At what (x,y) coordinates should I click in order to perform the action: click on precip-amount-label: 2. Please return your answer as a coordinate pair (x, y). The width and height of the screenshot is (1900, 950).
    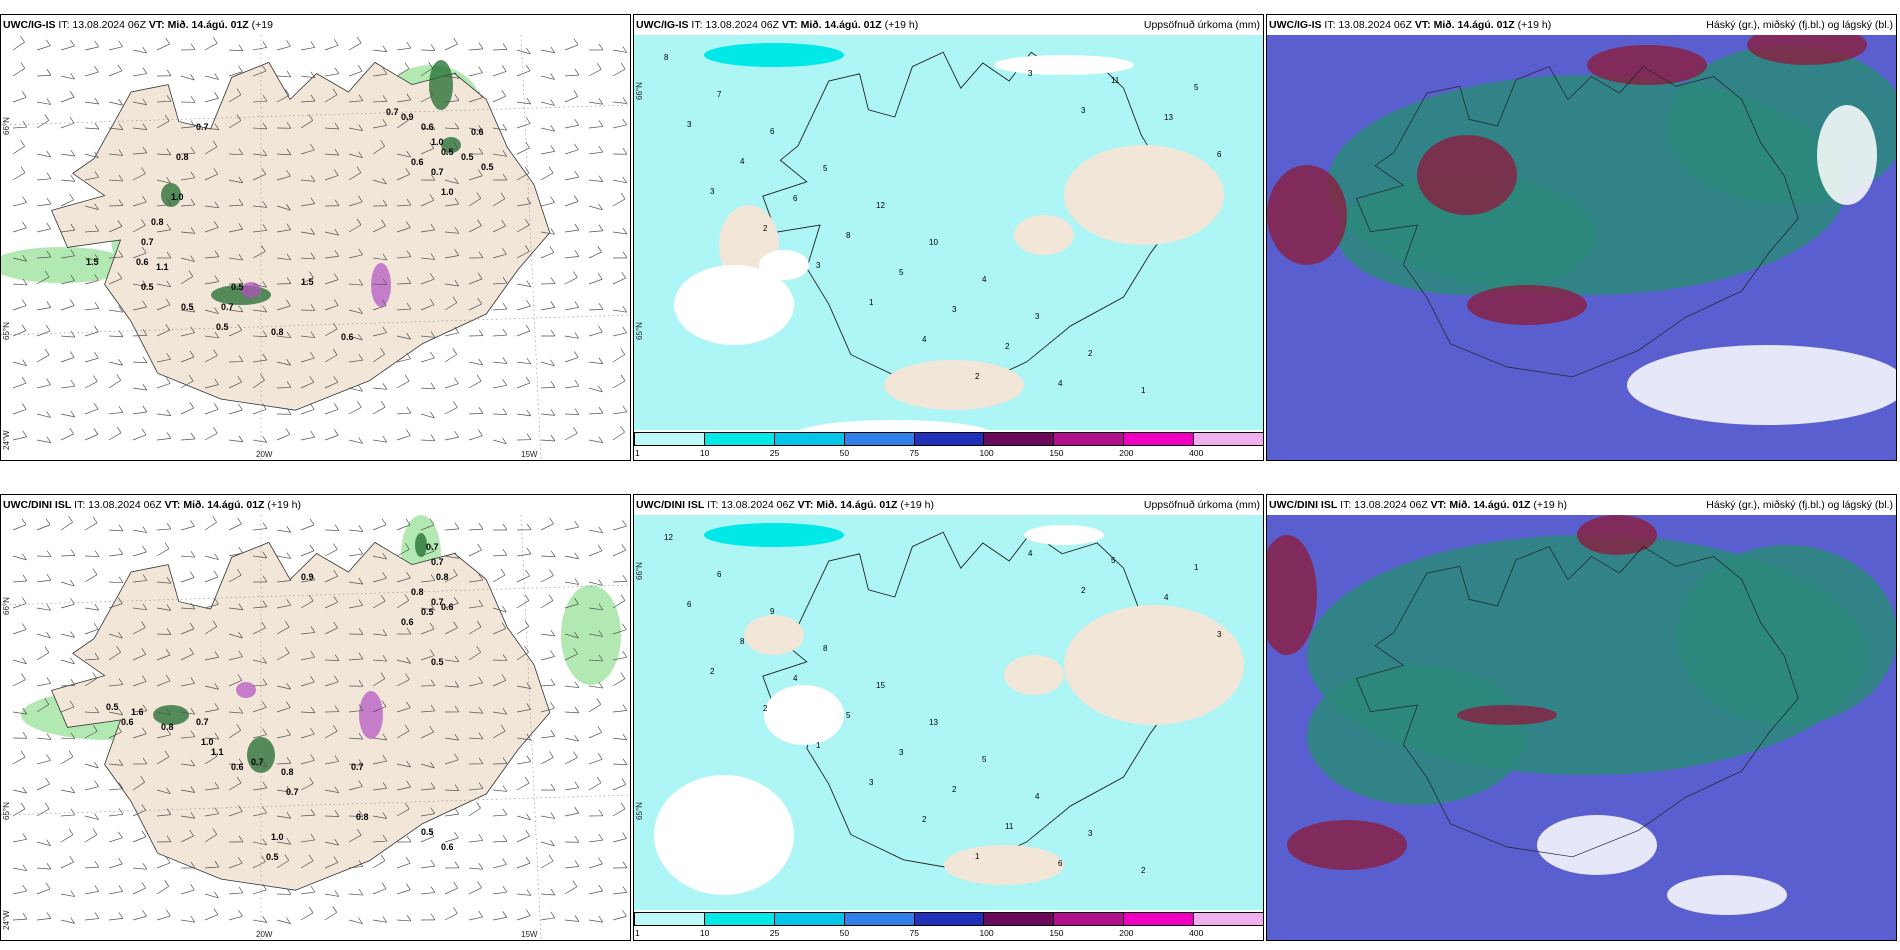
    Looking at the image, I should click on (924, 819).